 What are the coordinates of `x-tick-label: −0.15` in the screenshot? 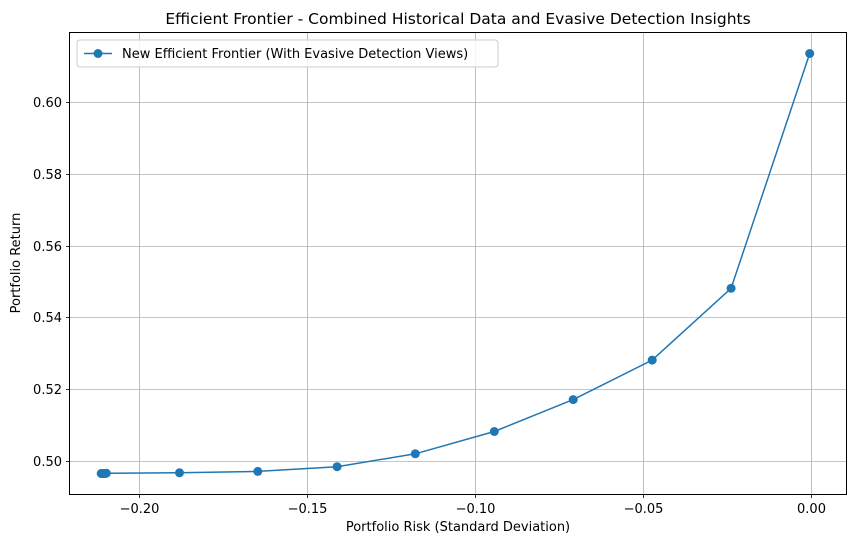 It's located at (308, 509).